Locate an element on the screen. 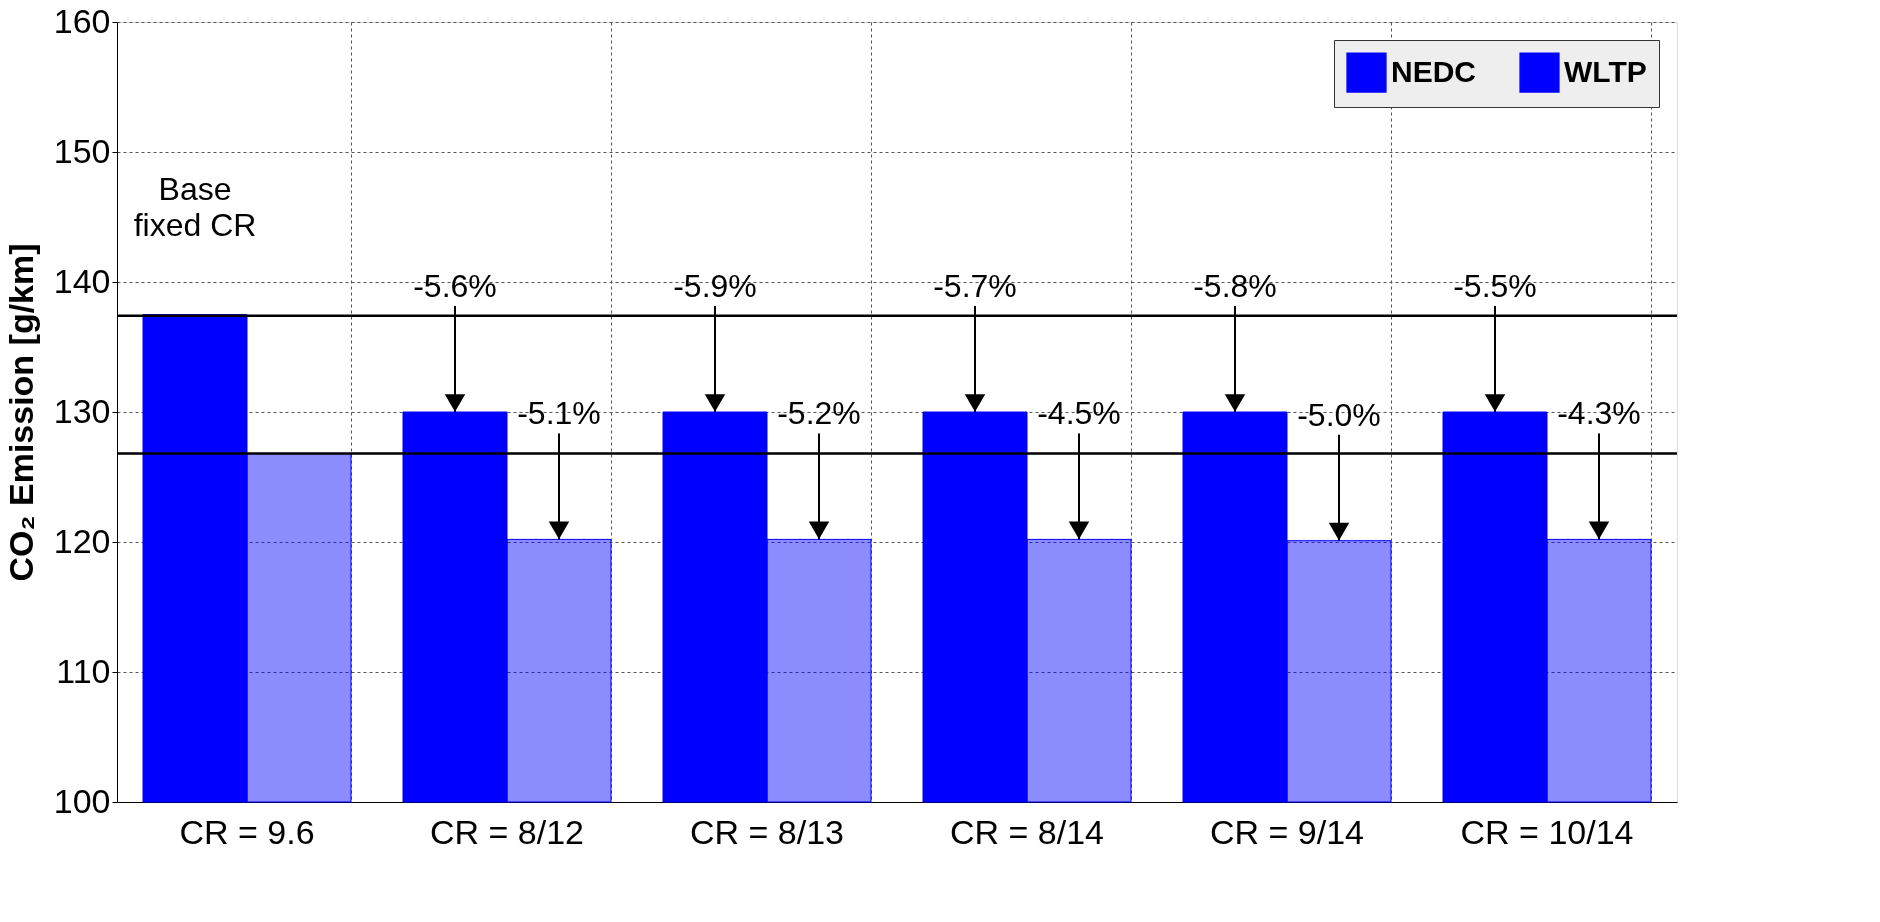 The image size is (1880, 922). annotation: -4.5% is located at coordinates (1079, 413).